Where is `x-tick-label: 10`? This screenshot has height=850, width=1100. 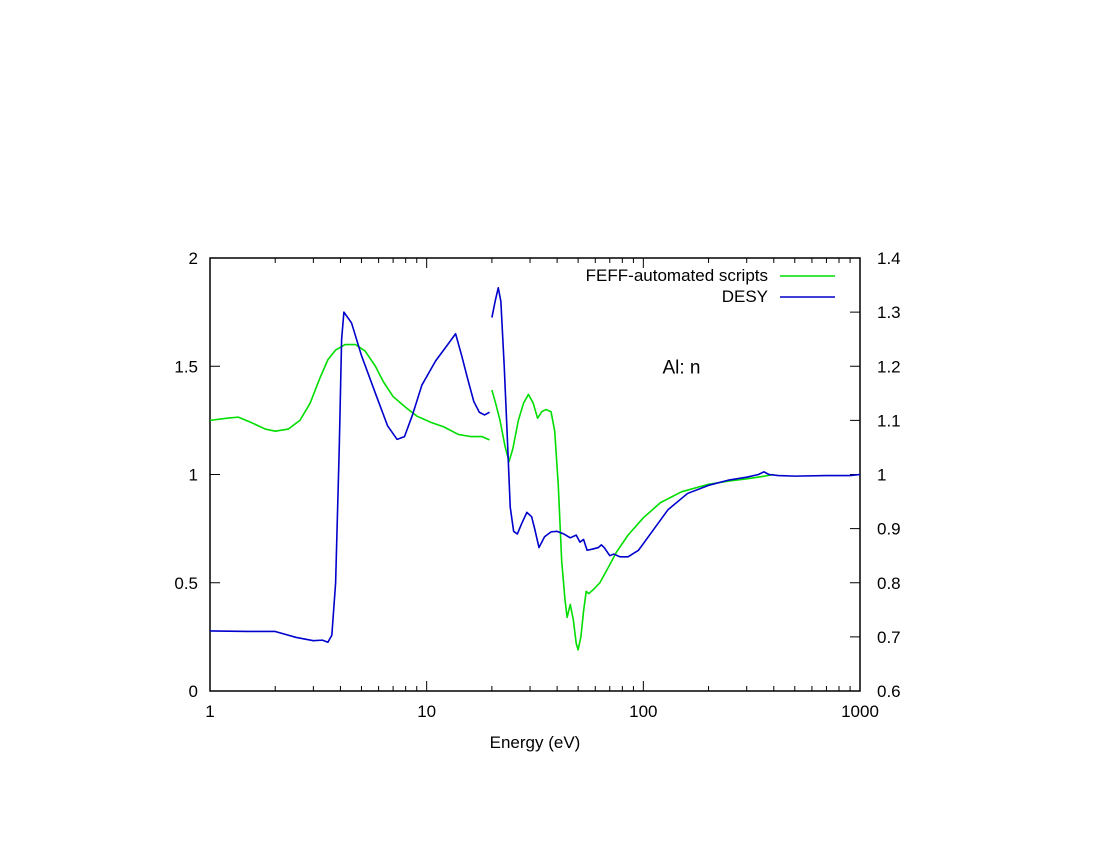 x-tick-label: 10 is located at coordinates (426, 711).